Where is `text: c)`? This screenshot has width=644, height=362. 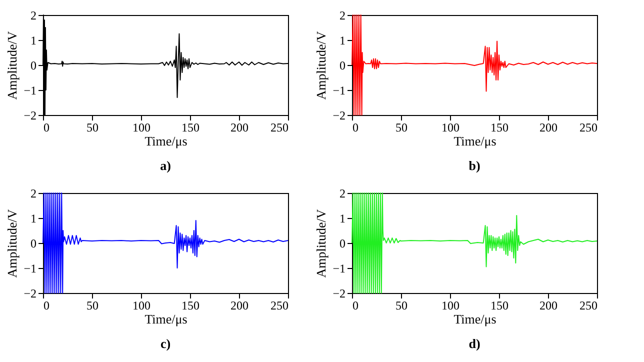
text: c) is located at coordinates (165, 343).